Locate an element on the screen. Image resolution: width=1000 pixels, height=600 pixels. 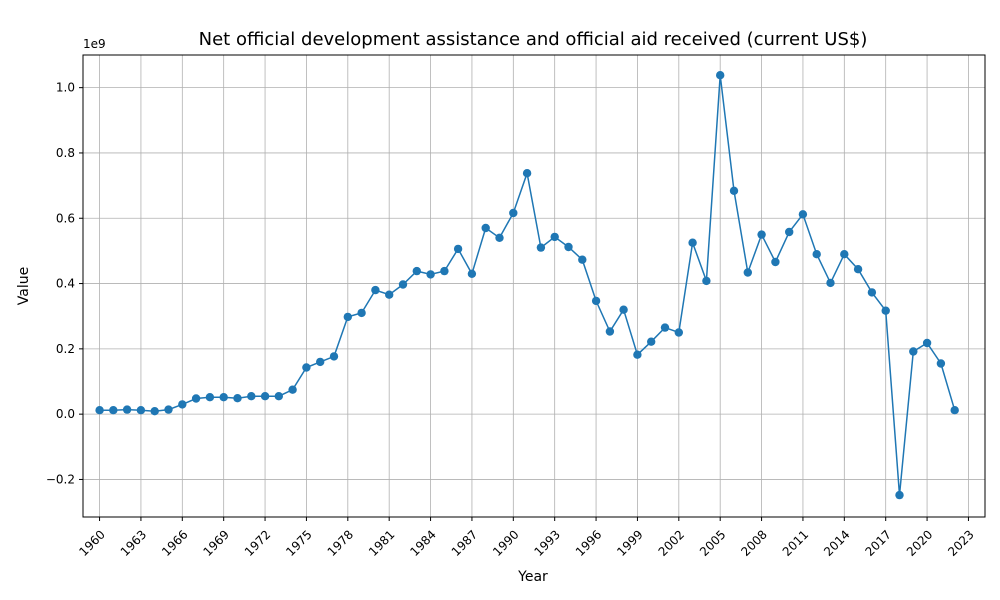
x-tick-label: 1960 is located at coordinates (91, 542).